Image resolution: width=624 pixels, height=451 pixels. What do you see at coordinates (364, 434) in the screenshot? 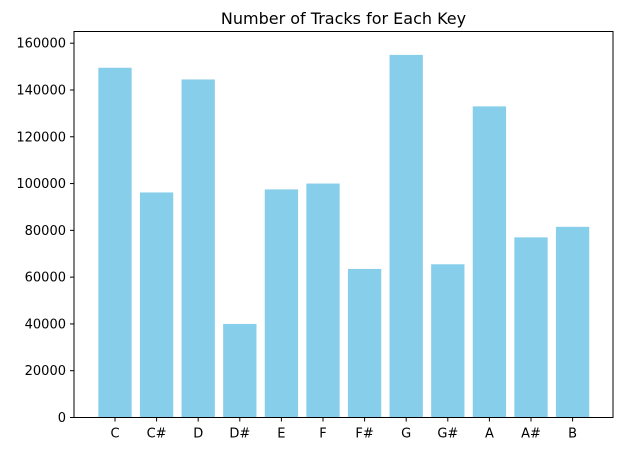
I see `x-tick-label: F#` at bounding box center [364, 434].